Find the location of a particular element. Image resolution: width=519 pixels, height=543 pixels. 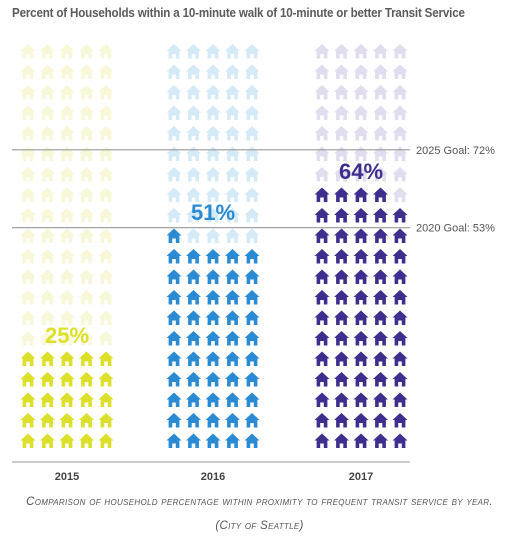

value-label-2017: 64% is located at coordinates (361, 171).